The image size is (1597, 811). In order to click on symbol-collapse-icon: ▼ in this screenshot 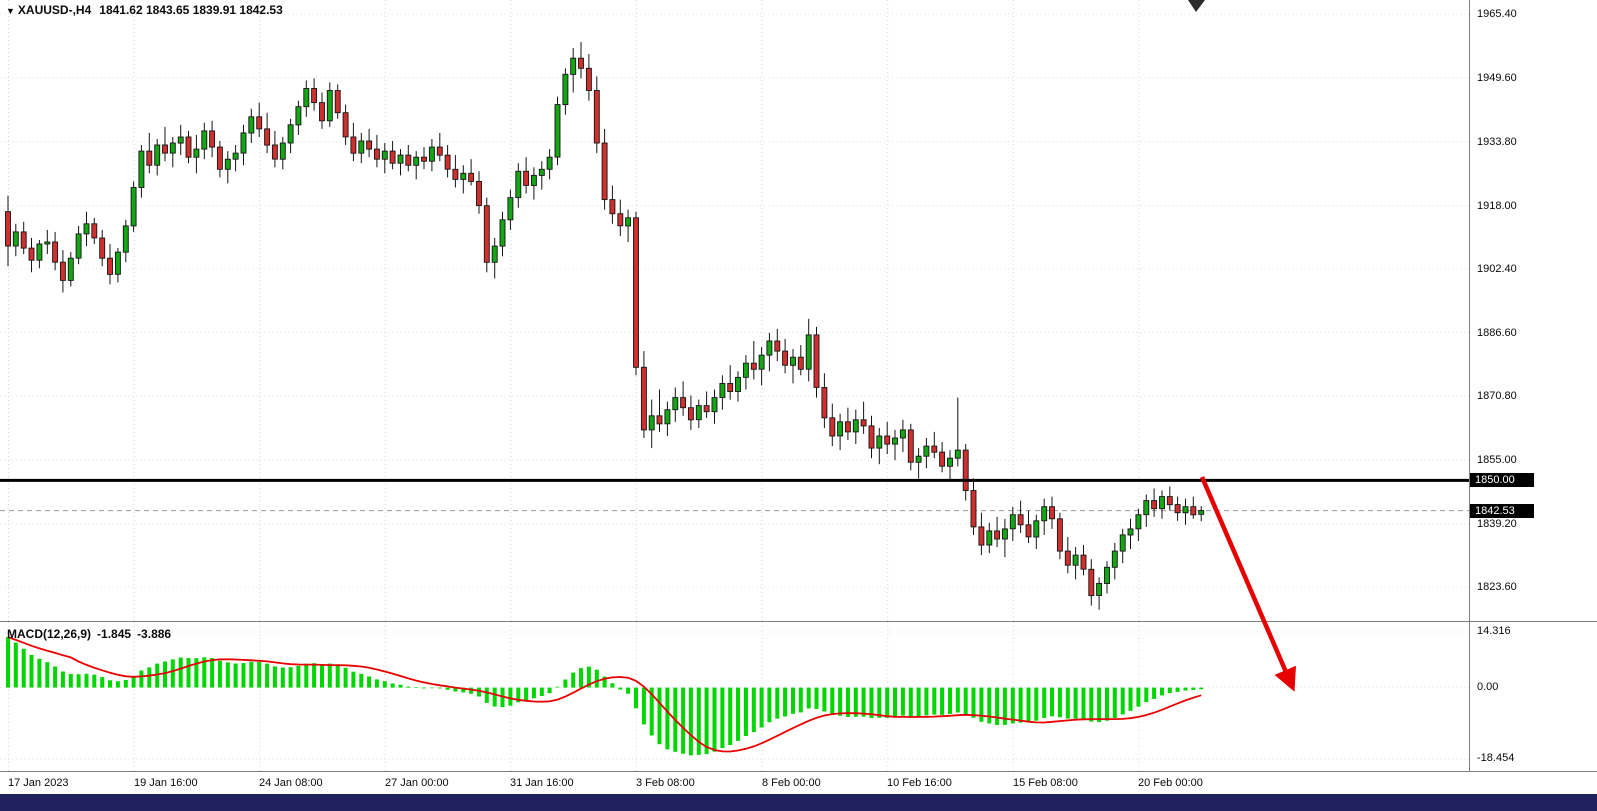, I will do `click(10, 11)`.